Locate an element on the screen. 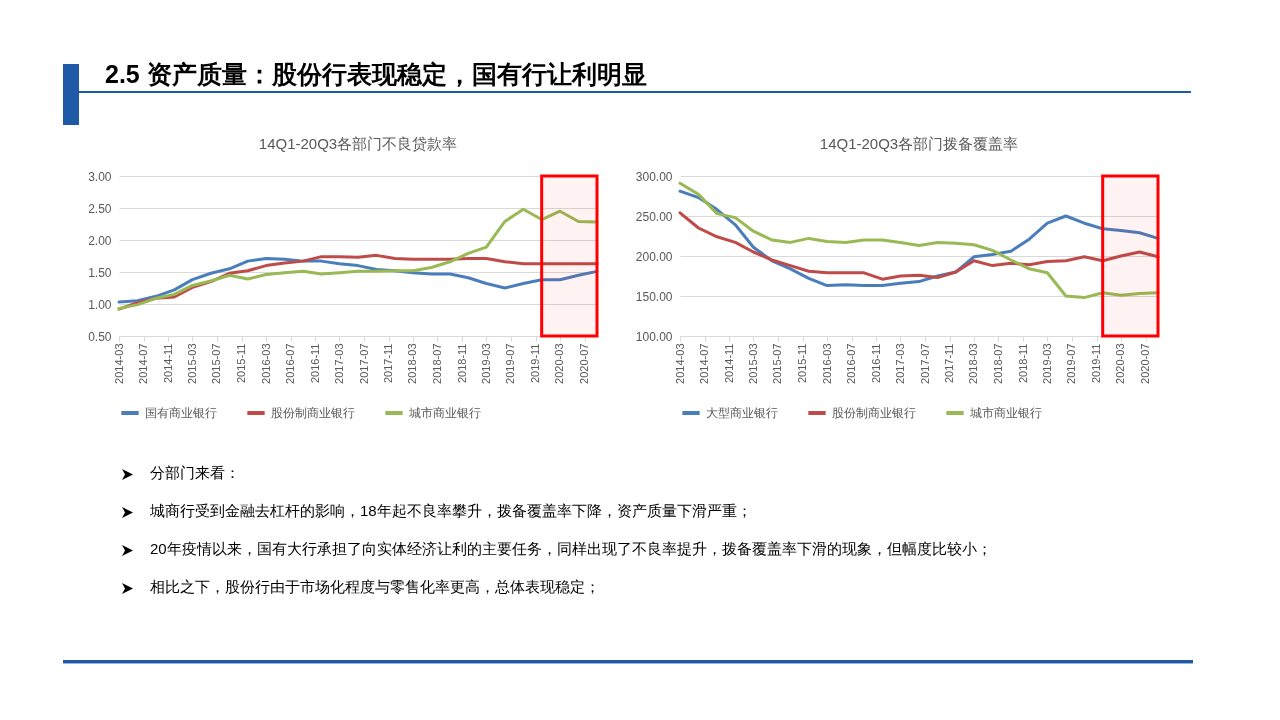 This screenshot has height=720, width=1280. y-tick-label: 3.00 is located at coordinates (100, 176).